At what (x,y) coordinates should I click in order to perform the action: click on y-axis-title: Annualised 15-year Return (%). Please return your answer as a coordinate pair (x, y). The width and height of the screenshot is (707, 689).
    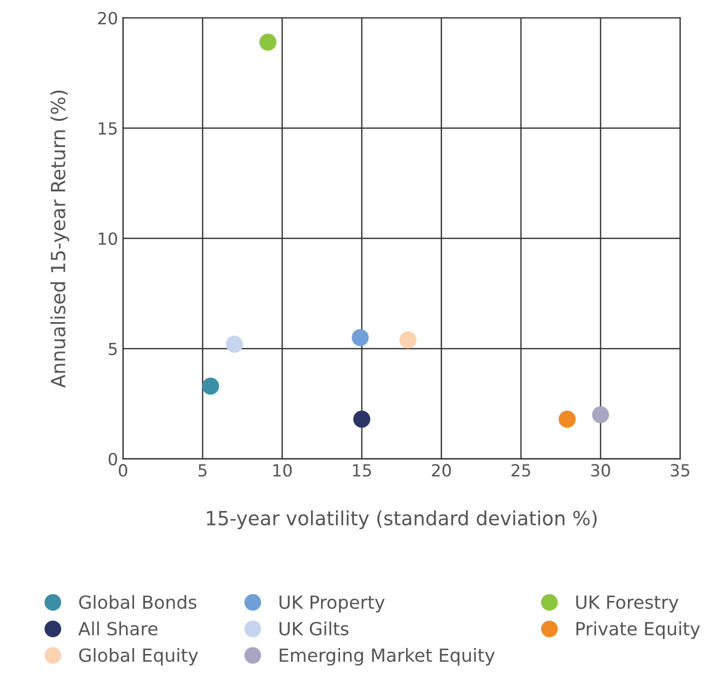
    Looking at the image, I should click on (60, 239).